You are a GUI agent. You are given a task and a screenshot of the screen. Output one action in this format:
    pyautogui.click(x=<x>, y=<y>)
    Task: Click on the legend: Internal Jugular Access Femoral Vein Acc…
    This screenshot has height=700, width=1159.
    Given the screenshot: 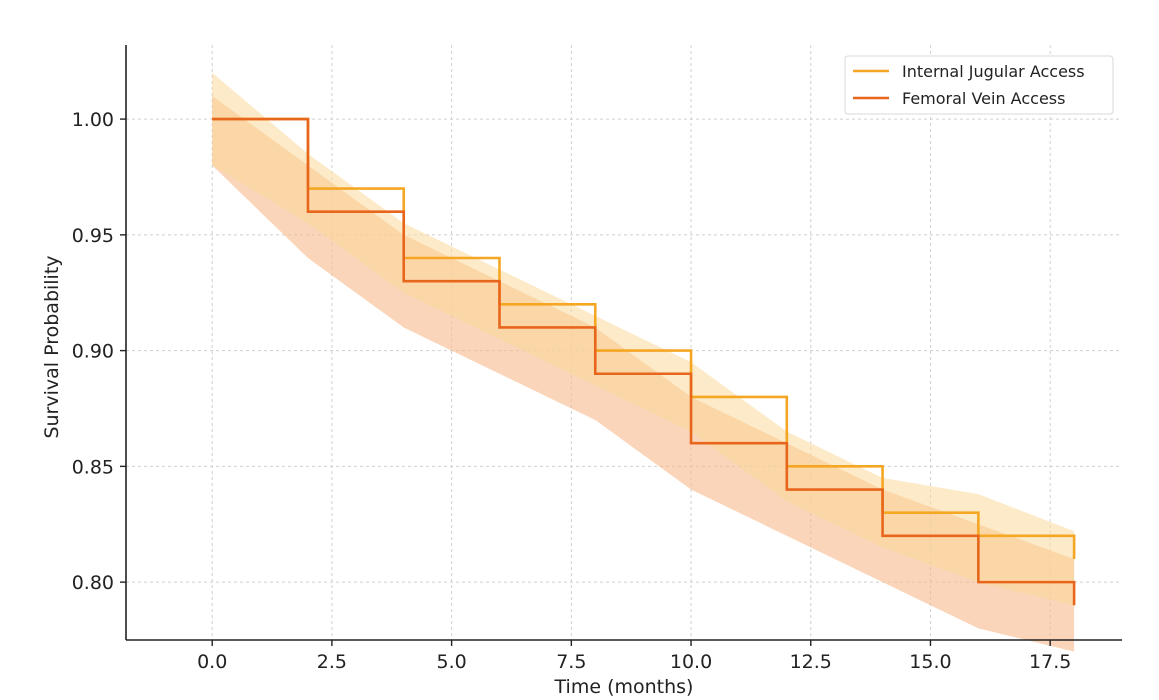 What is the action you would take?
    pyautogui.click(x=979, y=85)
    